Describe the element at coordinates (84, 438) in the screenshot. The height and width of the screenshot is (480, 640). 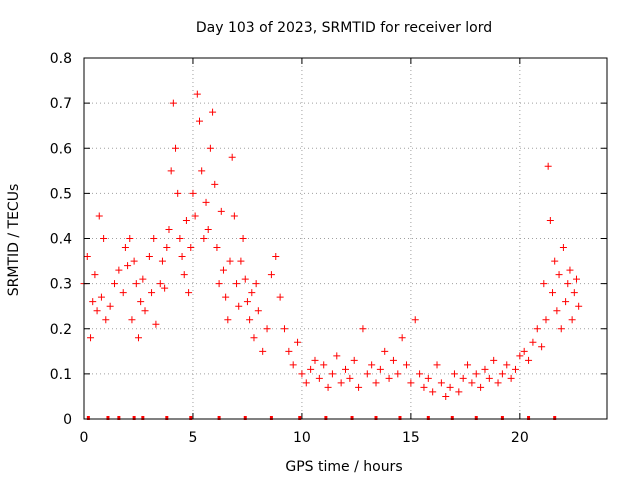
I see `x-tick-label: 0` at that location.